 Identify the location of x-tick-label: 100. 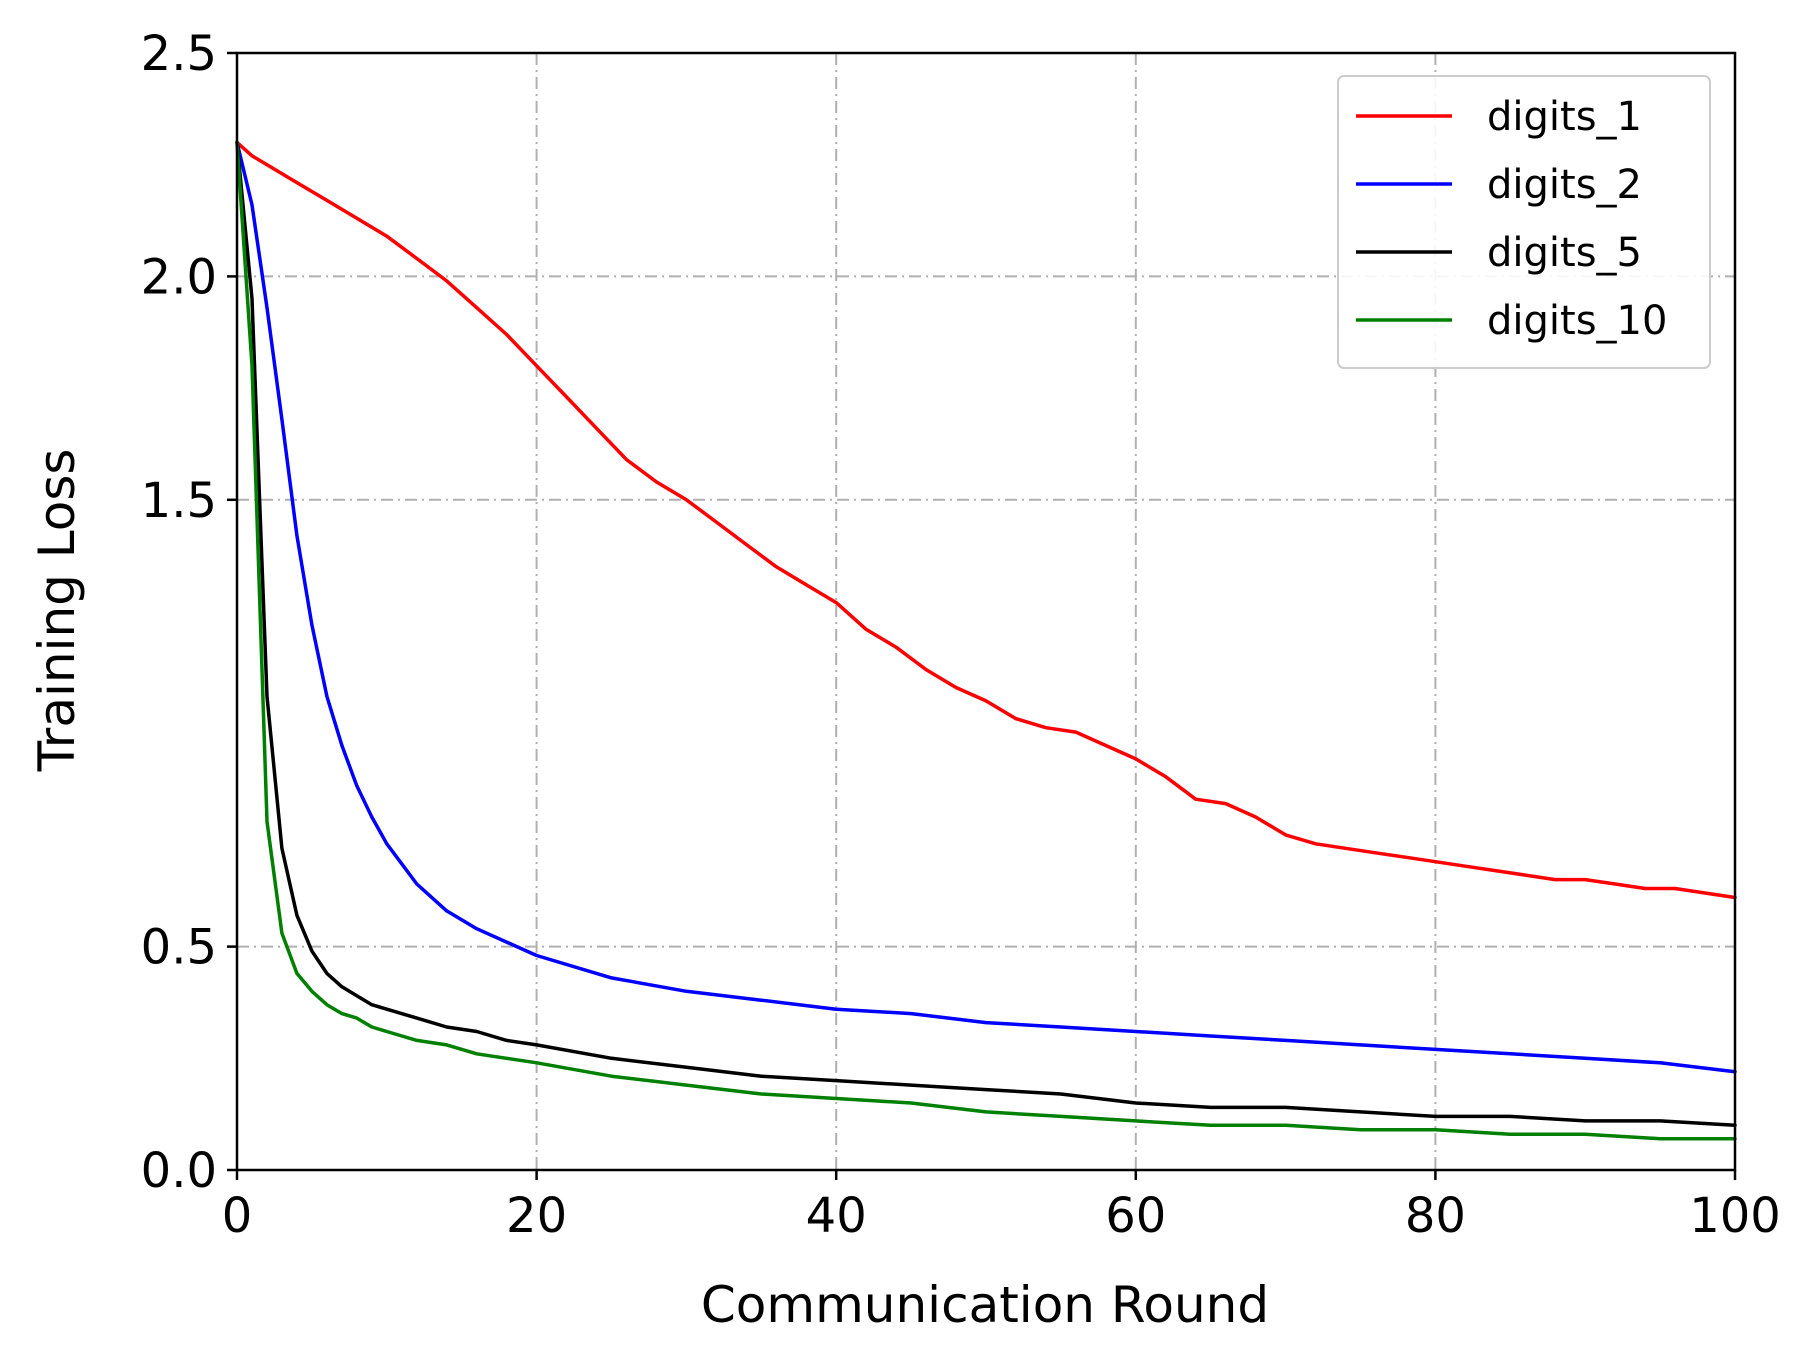
(1735, 1216).